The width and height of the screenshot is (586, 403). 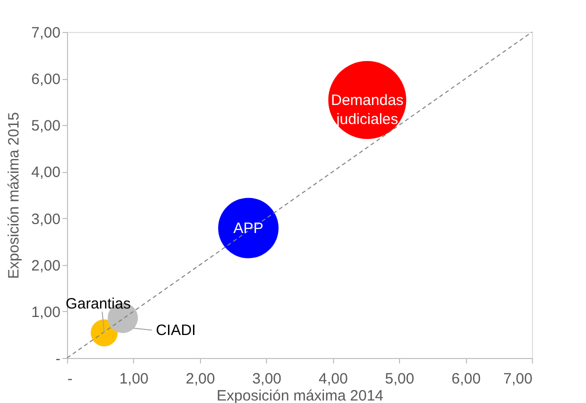 I want to click on y-tick-label: 1,00, so click(x=45, y=312).